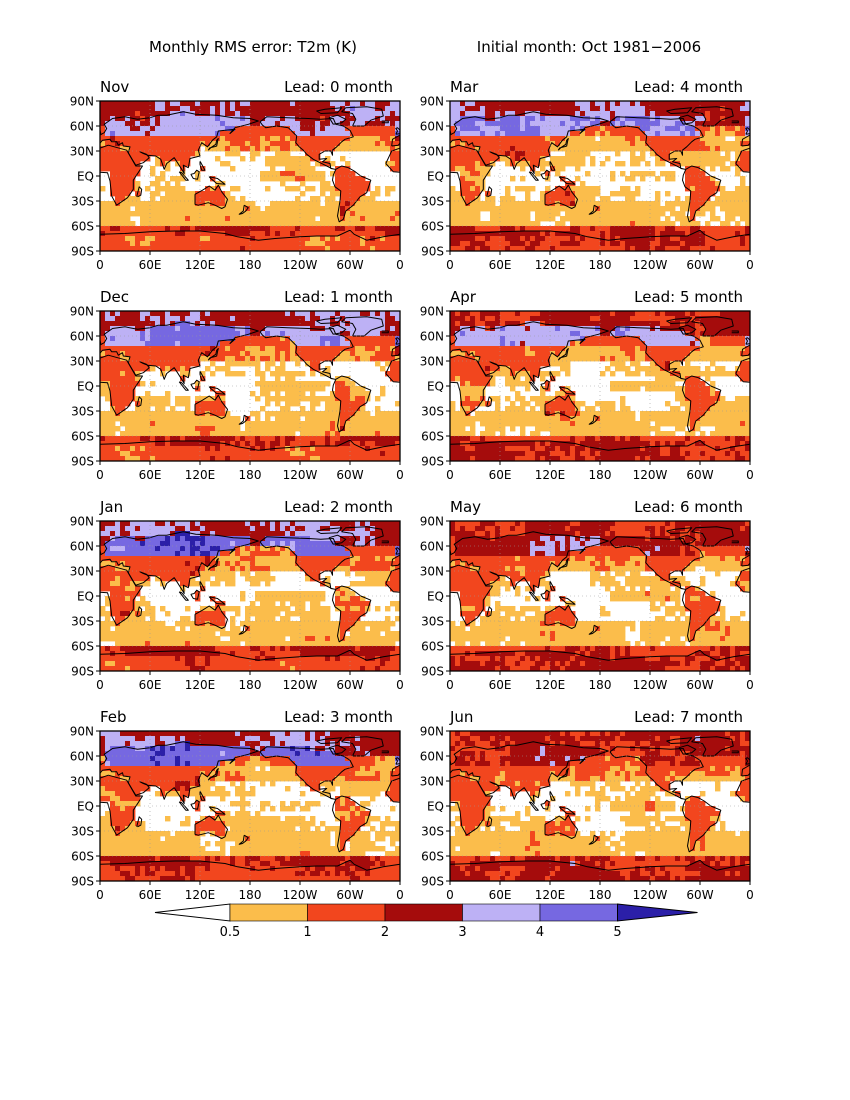  Describe the element at coordinates (462, 932) in the screenshot. I see `colorbar-tick-label: 3` at that location.